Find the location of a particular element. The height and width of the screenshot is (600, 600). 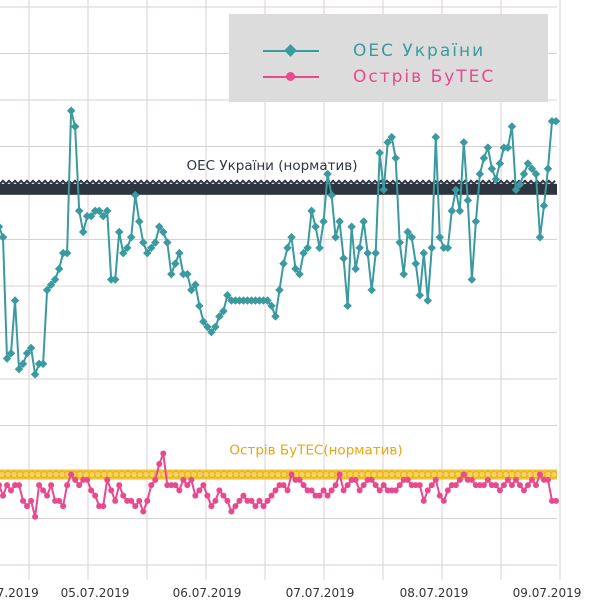

circle-marker-icon is located at coordinates (290, 76).